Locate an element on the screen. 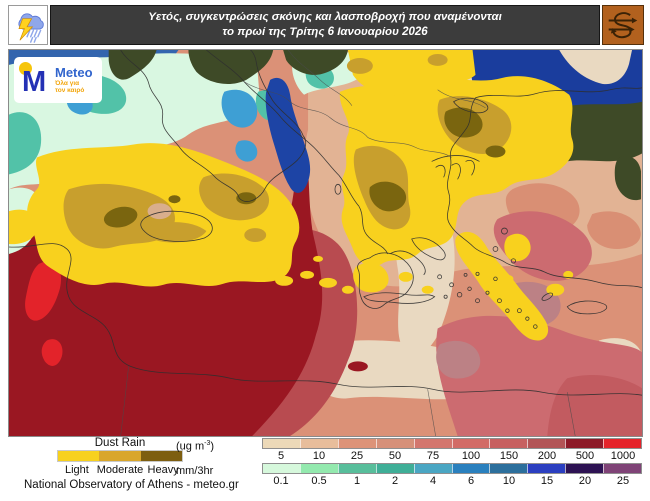 The width and height of the screenshot is (650, 501). meteo-logo: M Meteo Όλα για τον καιρό is located at coordinates (58, 80).